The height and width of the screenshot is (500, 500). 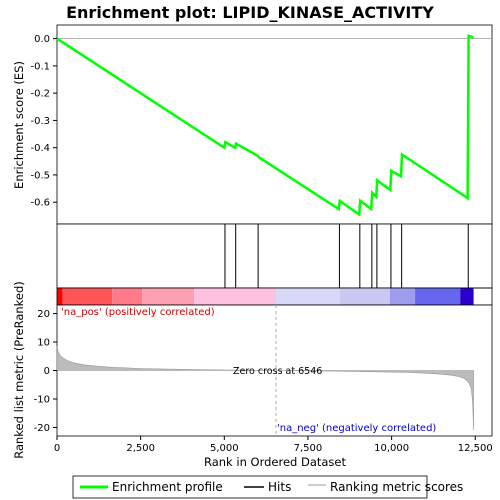 What do you see at coordinates (275, 462) in the screenshot?
I see `x-axis-title: Rank in Ordered Dataset` at bounding box center [275, 462].